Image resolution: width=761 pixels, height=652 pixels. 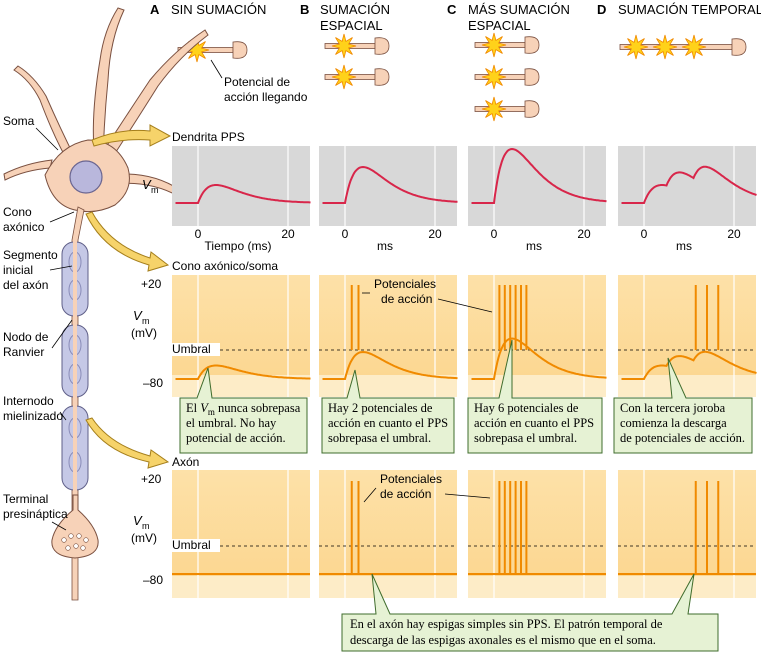 I want to click on epsp-panel-b: 0 20 ms, so click(x=388, y=199).